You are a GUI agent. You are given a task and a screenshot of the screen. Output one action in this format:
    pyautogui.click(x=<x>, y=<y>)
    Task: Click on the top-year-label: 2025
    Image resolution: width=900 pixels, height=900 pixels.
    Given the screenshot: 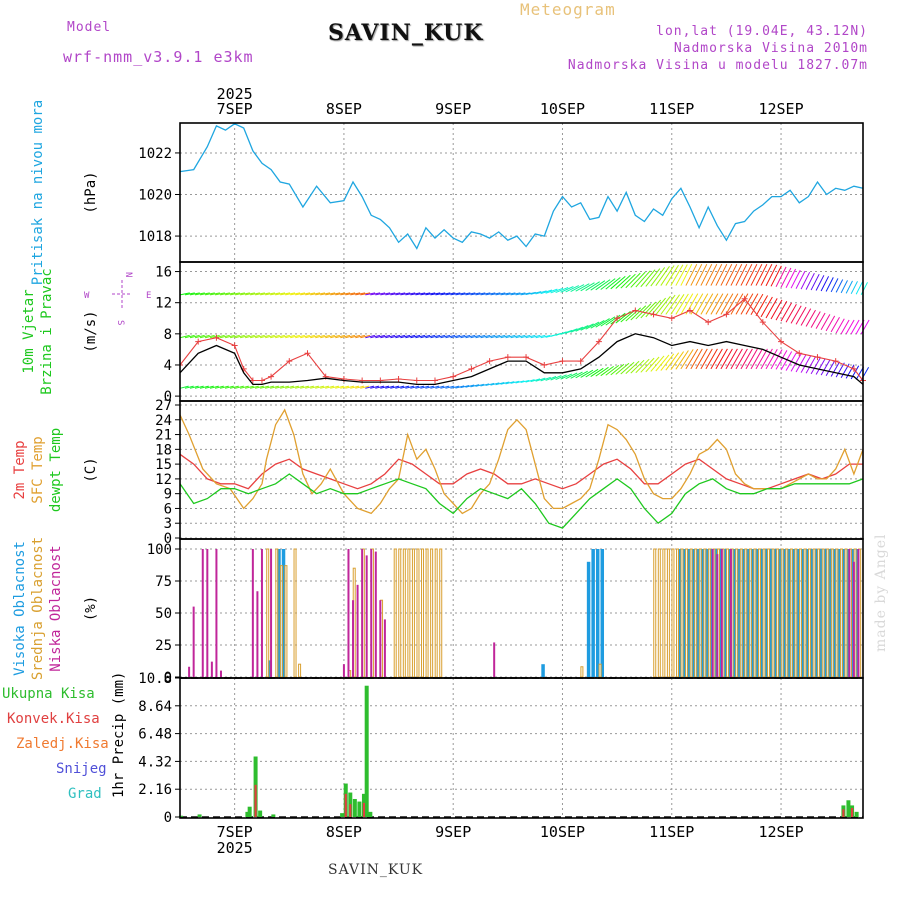 What is the action you would take?
    pyautogui.click(x=235, y=94)
    